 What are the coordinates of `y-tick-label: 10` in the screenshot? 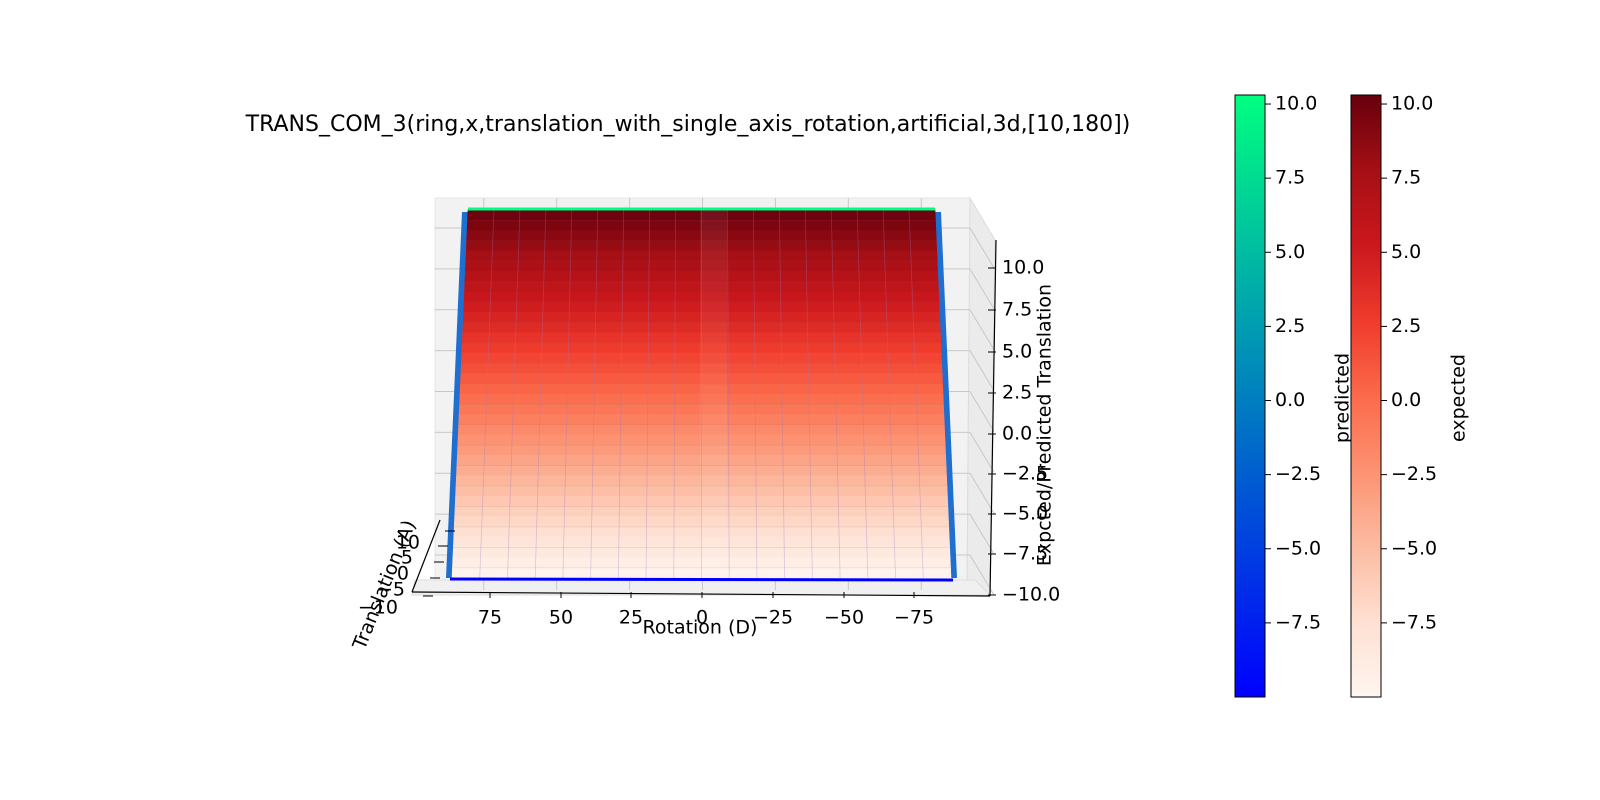 It's located at (408, 543).